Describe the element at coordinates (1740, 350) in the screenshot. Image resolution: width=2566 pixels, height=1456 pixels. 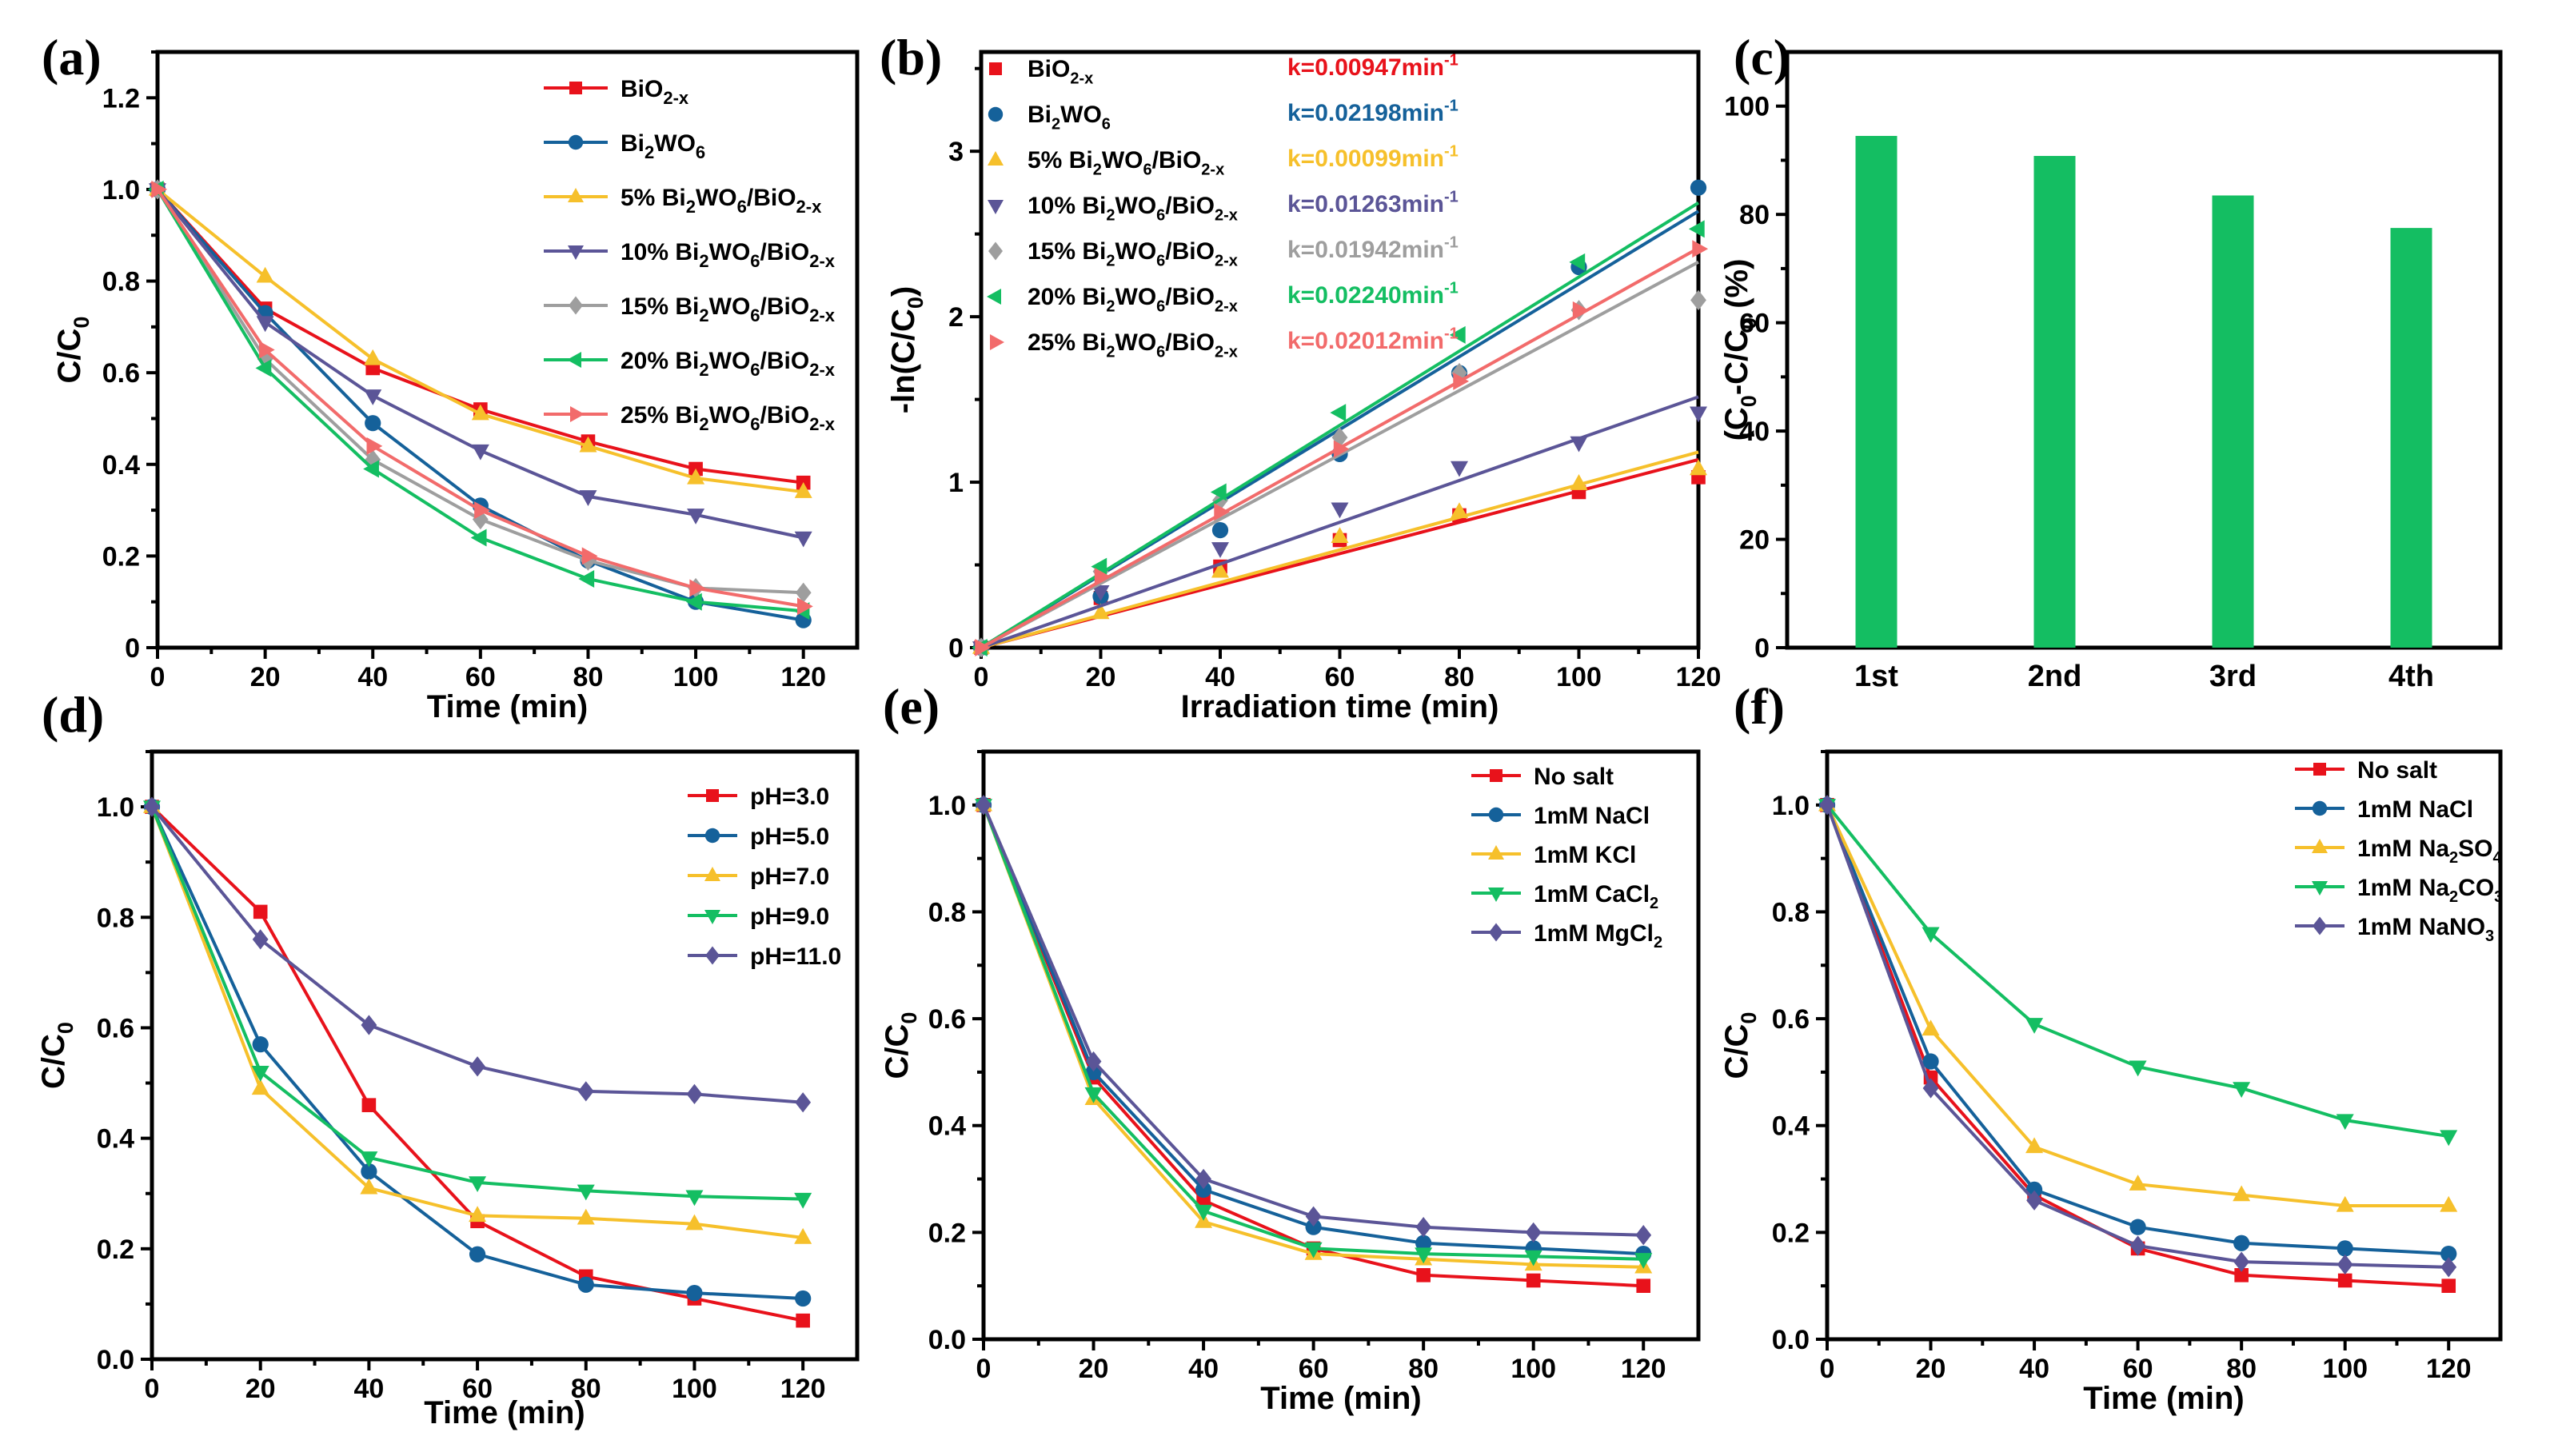
I see `y-axis-title-c: (C0-C/C0 (%)` at that location.